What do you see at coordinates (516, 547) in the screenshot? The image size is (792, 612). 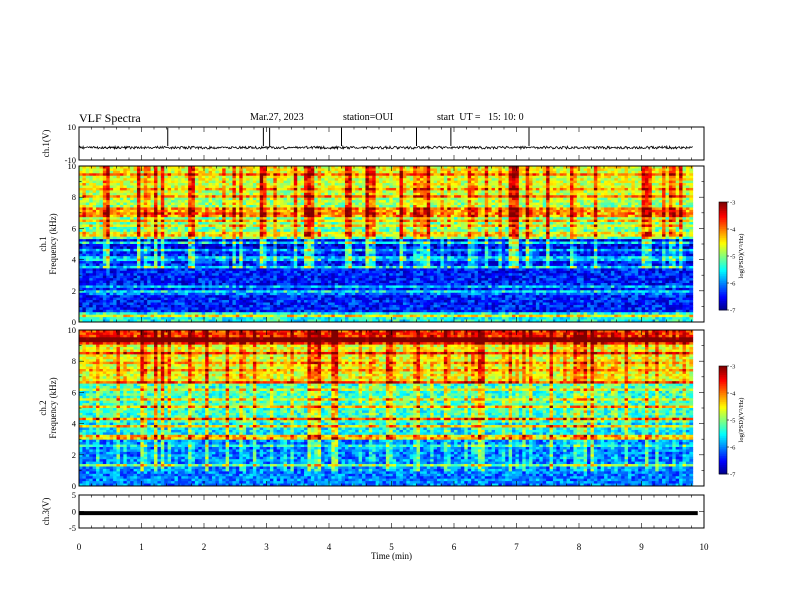 I see `x-tick-label: 7` at bounding box center [516, 547].